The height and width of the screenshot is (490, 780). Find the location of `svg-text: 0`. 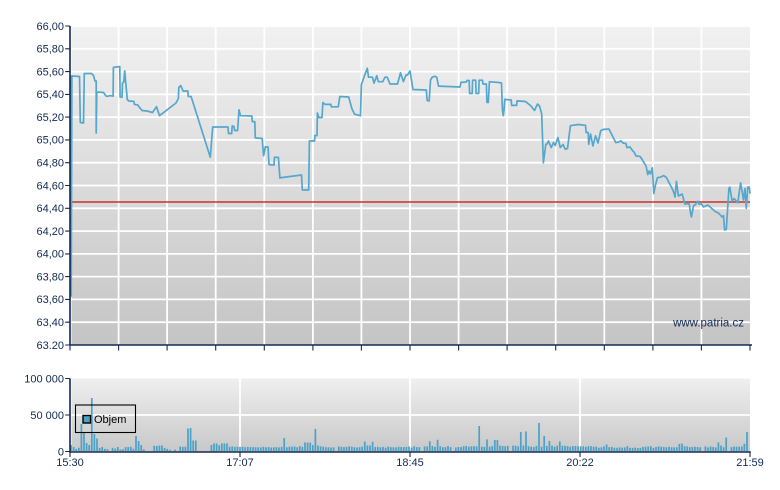

svg-text: 0 is located at coordinates (61, 452).